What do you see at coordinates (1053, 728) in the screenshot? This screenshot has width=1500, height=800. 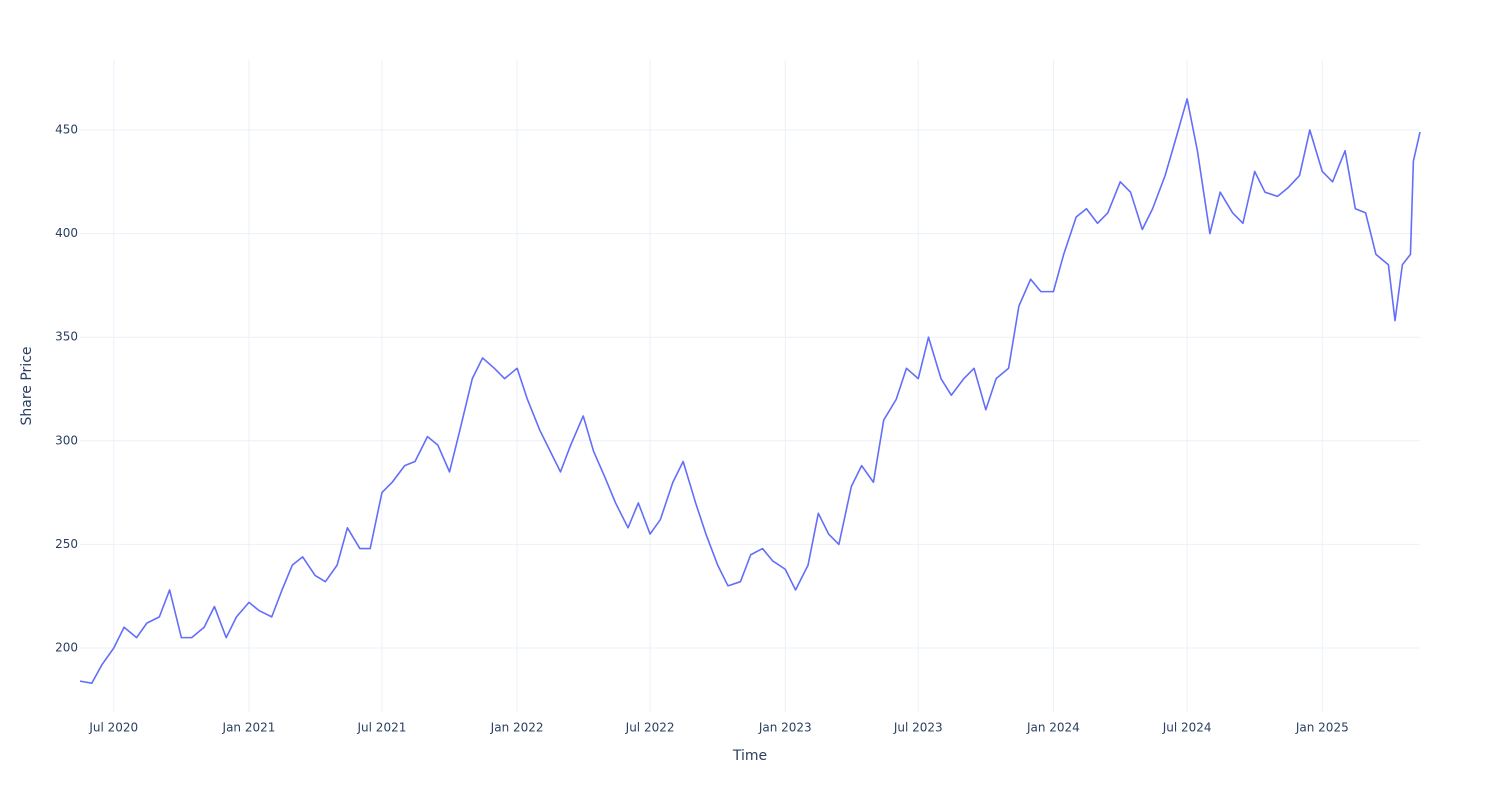 I see `x-tick-label: Jan 2024` at bounding box center [1053, 728].